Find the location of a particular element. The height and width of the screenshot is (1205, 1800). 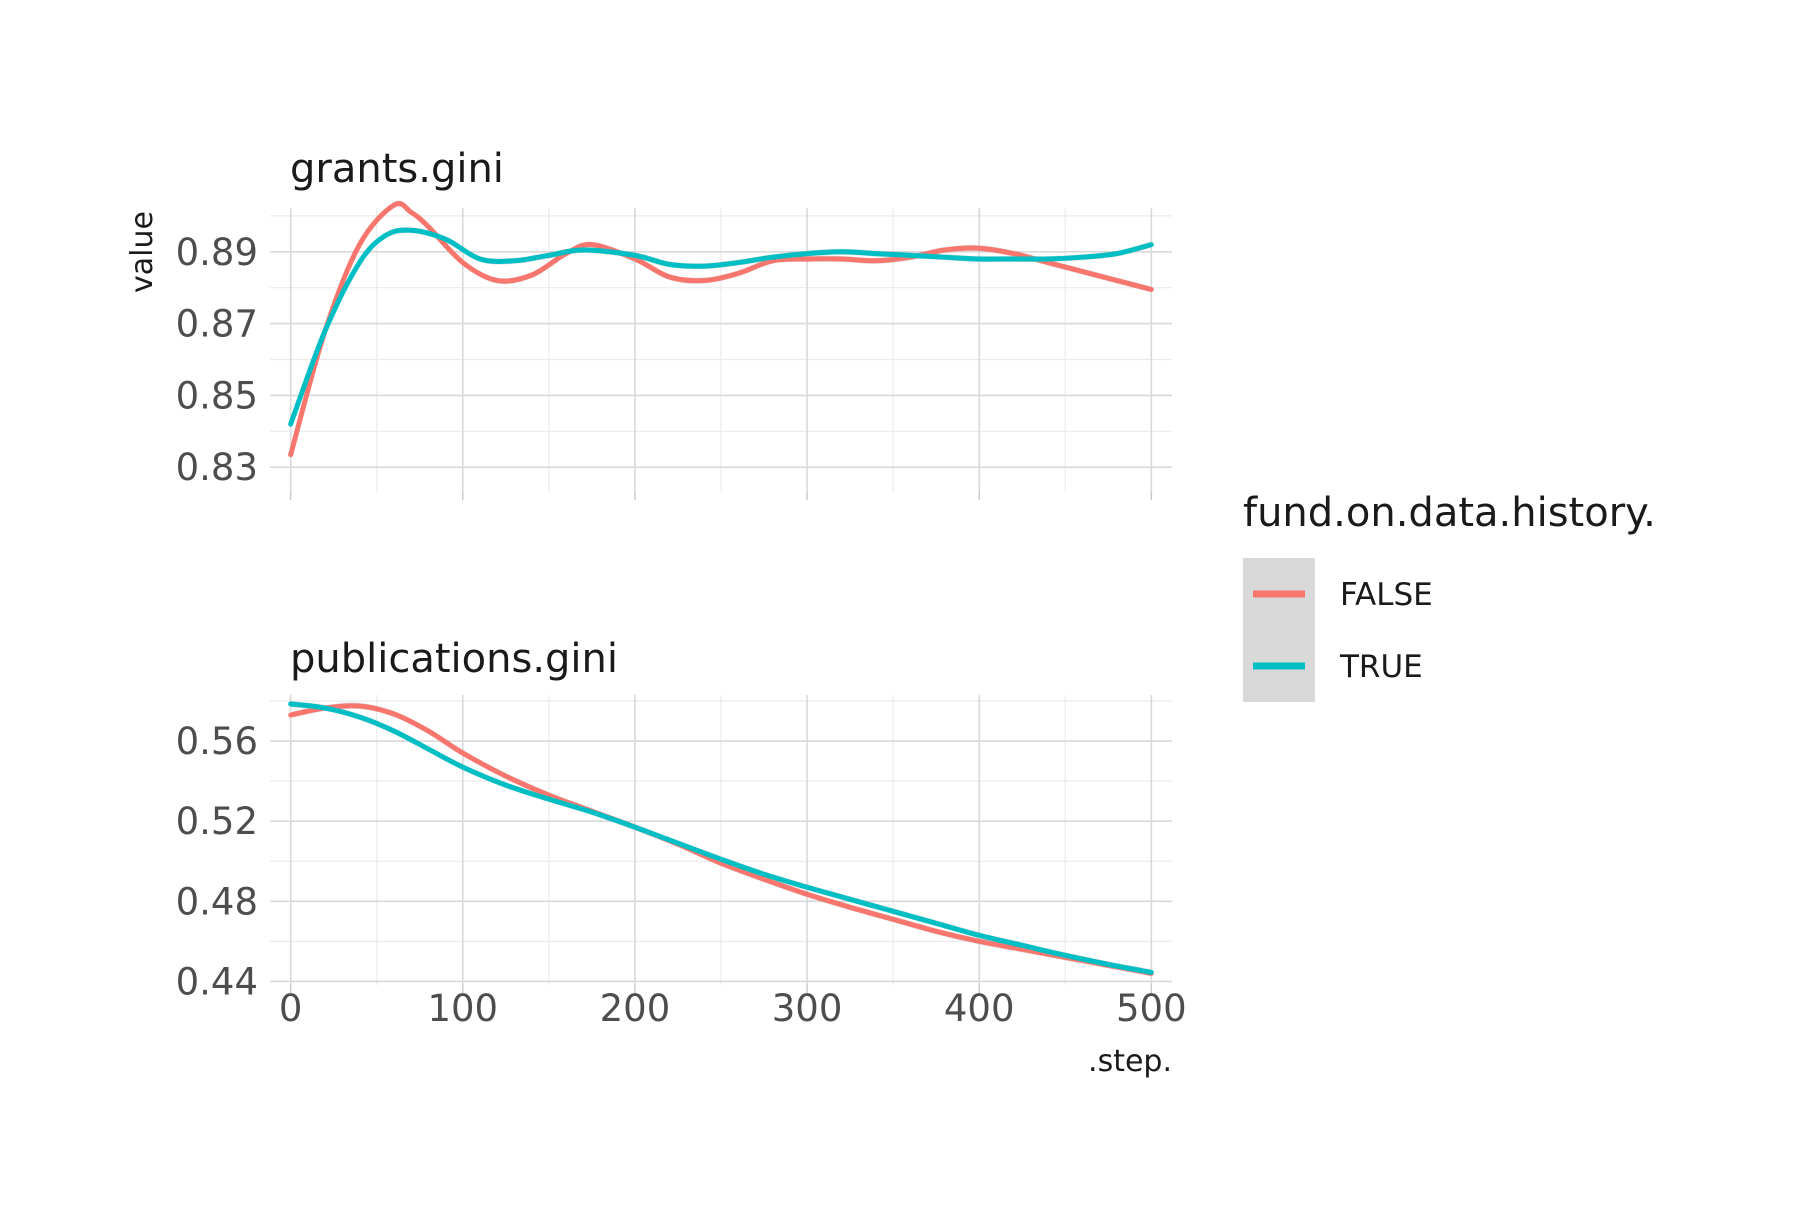

y-tick-label: 0.44 is located at coordinates (217, 981).